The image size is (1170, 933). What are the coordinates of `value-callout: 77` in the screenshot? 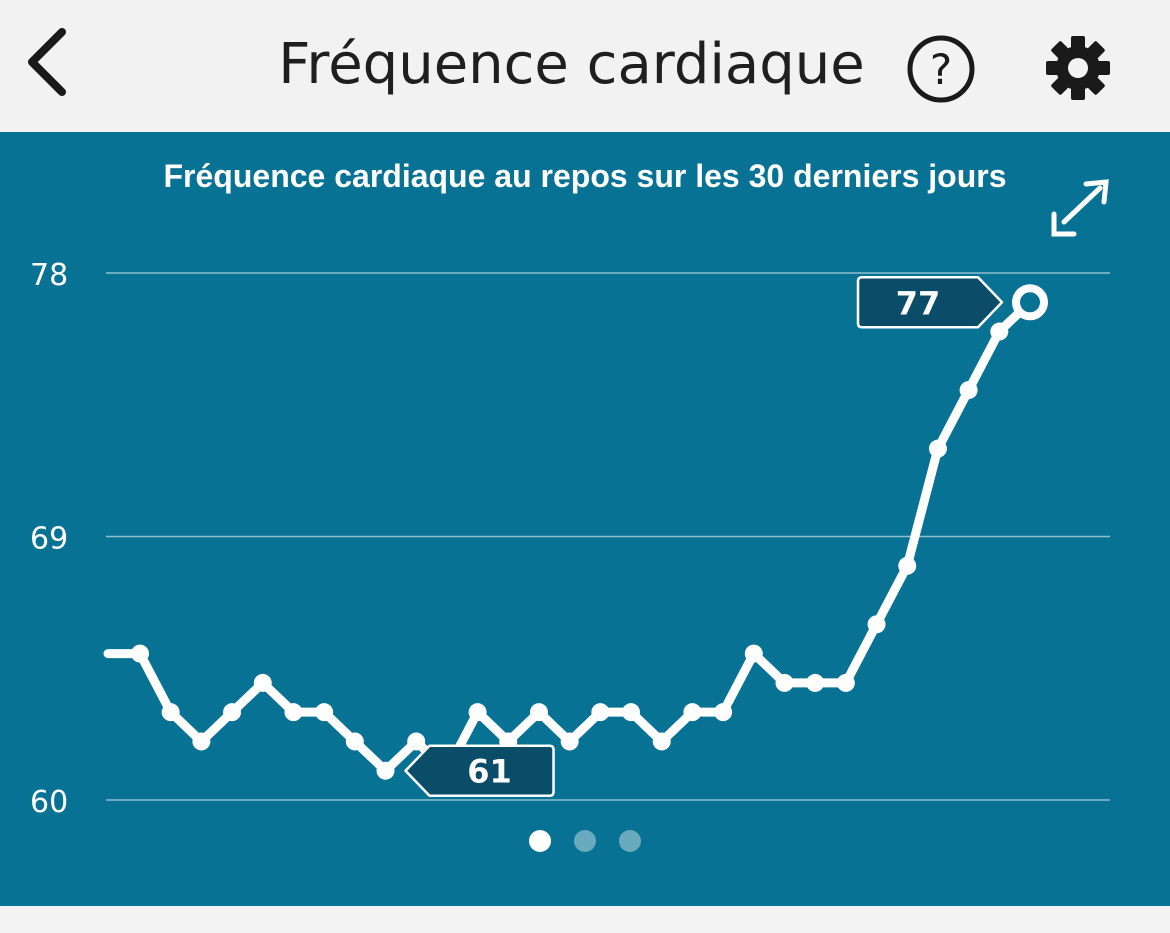 It's located at (930, 302).